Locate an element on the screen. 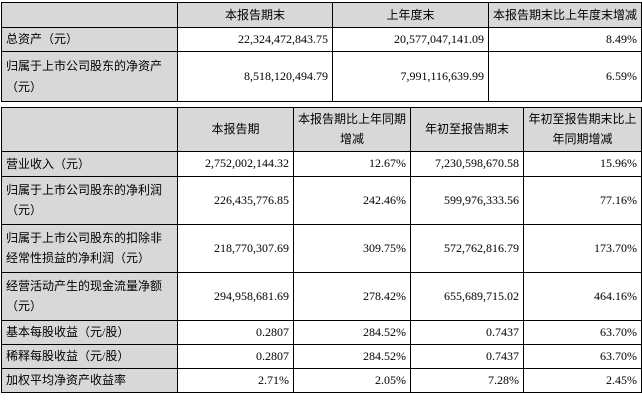 The image size is (642, 405). value-cell: 77.16% is located at coordinates (582, 200).